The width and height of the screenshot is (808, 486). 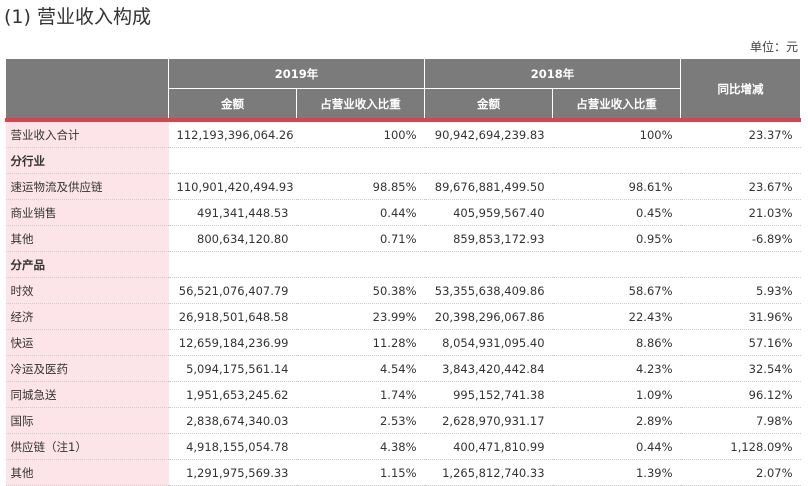 What do you see at coordinates (296, 73) in the screenshot?
I see `year-header: 2019年` at bounding box center [296, 73].